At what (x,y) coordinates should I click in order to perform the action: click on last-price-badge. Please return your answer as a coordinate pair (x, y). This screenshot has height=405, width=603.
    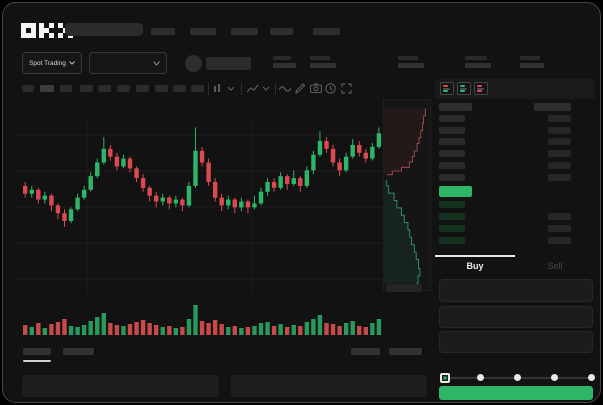
    Looking at the image, I should click on (455, 191).